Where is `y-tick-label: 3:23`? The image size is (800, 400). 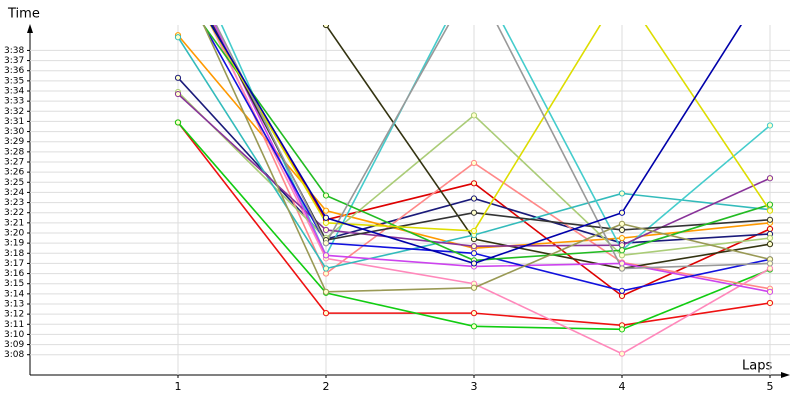
y-tick-label: 3:23 is located at coordinates (14, 203).